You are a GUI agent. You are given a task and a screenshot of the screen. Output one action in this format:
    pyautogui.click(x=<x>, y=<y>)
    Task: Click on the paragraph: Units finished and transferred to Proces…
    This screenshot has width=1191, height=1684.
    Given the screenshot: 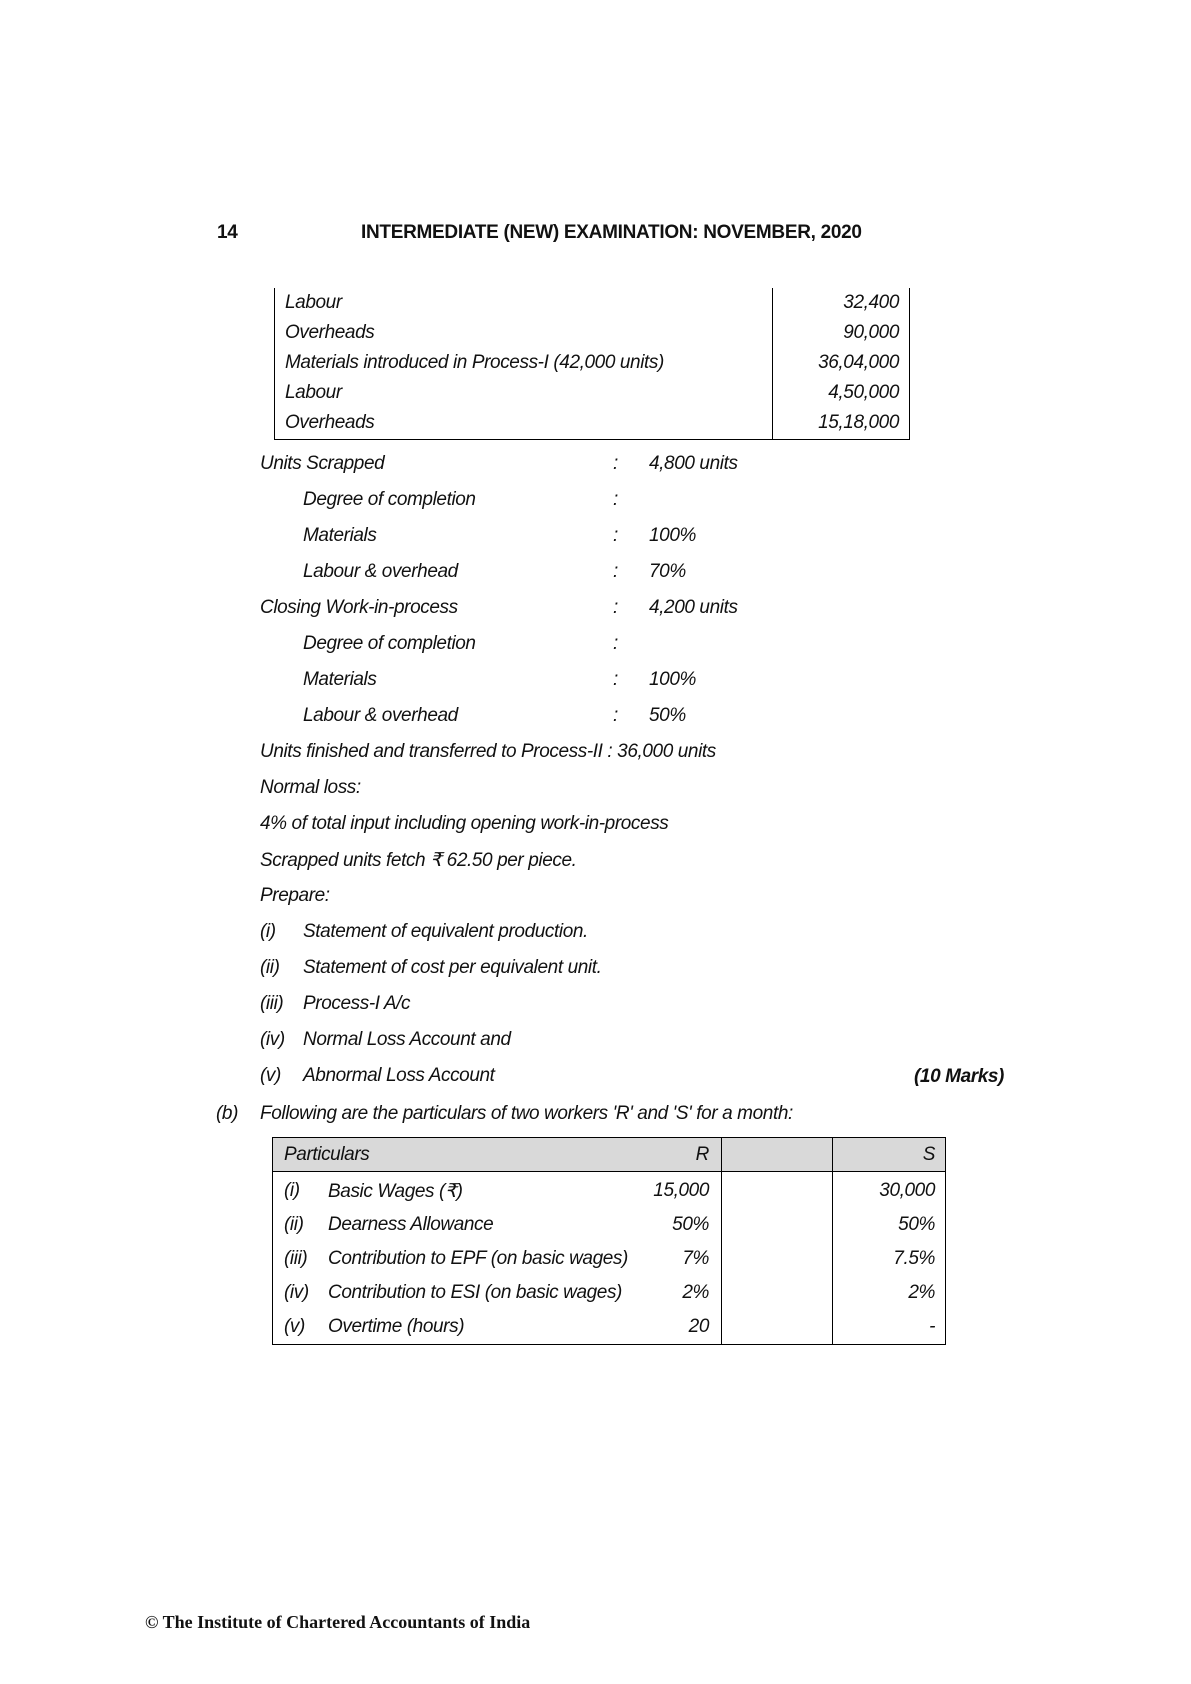 What is the action you would take?
    pyautogui.click(x=488, y=751)
    